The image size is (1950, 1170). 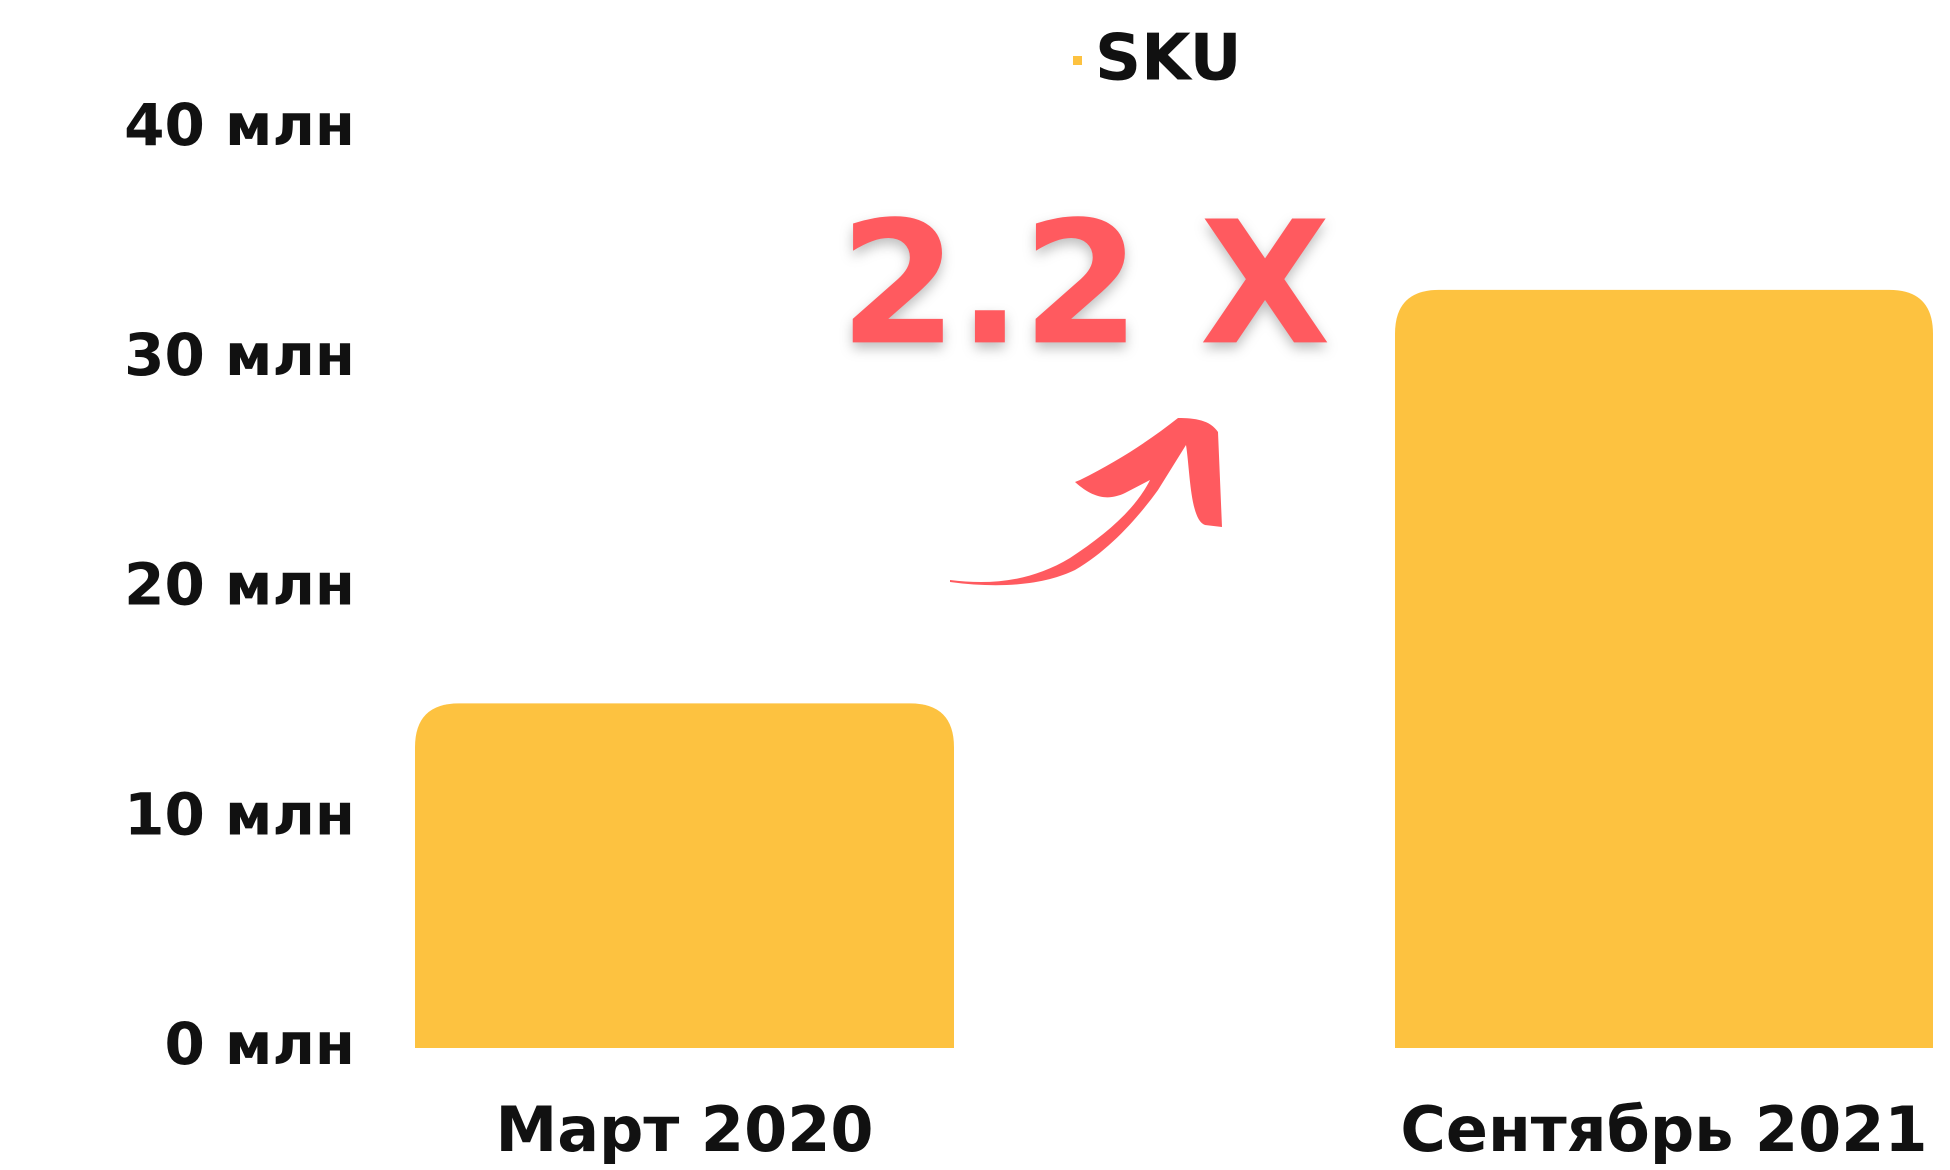 I want to click on y-tick-label: 40 млн, so click(x=239, y=125).